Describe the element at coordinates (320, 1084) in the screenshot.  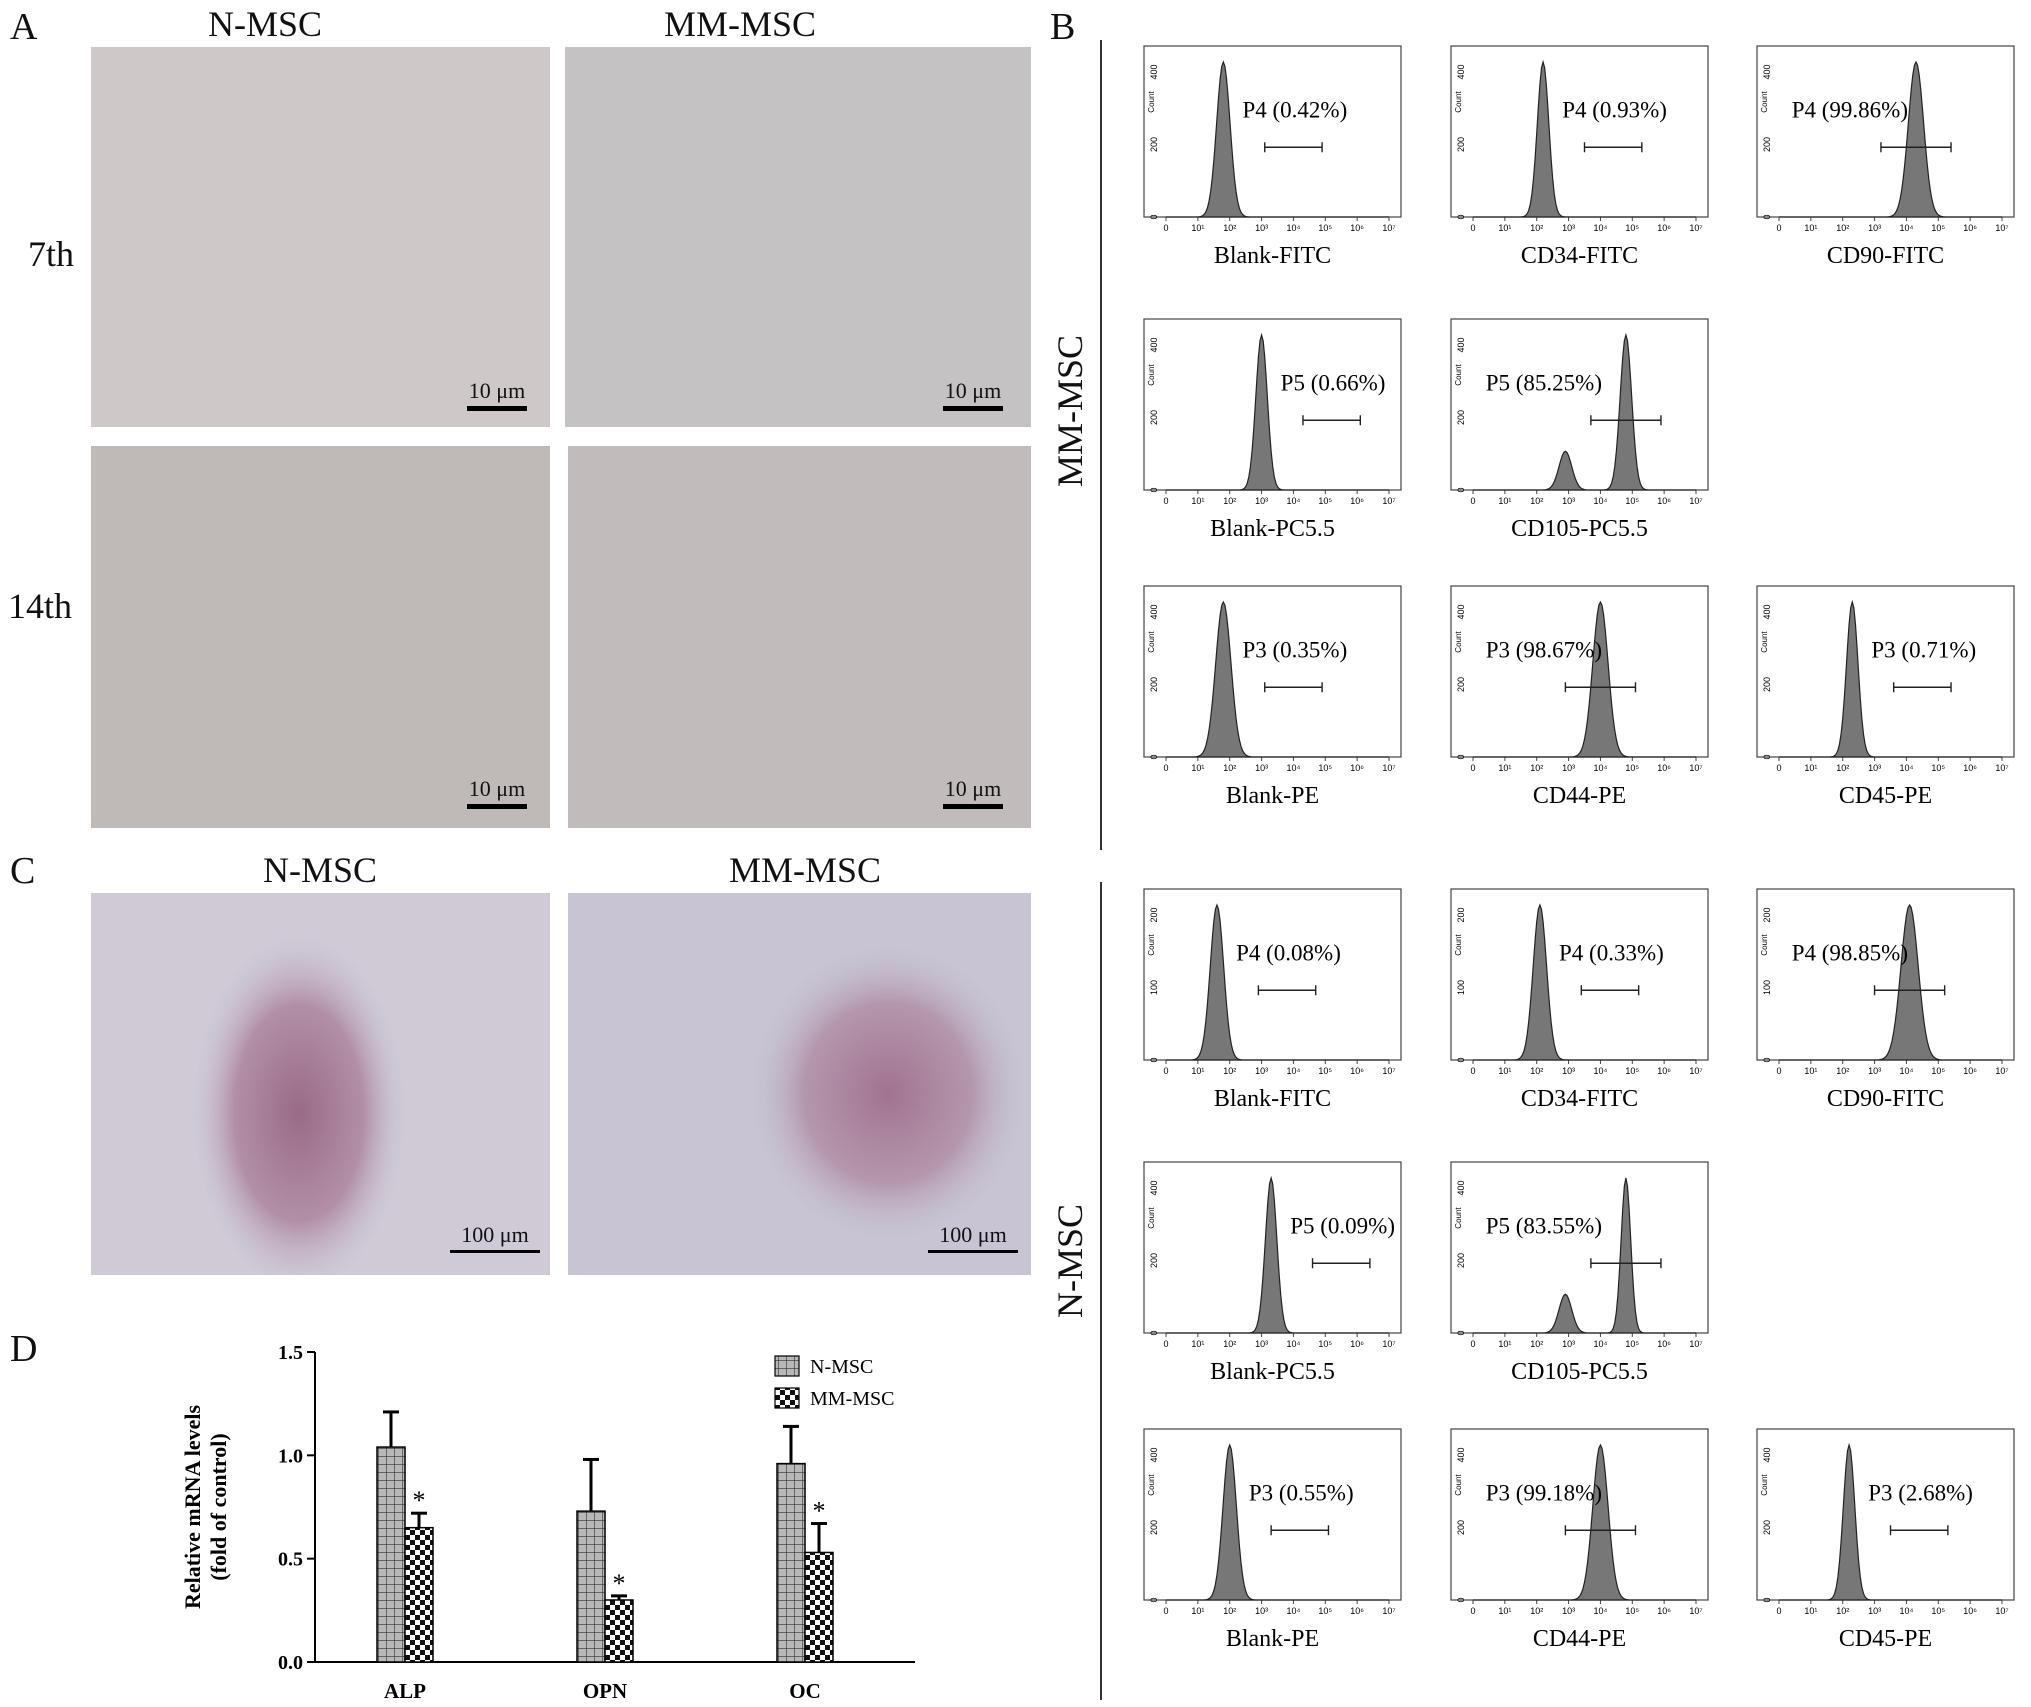
I see `staining-image-n-msc` at that location.